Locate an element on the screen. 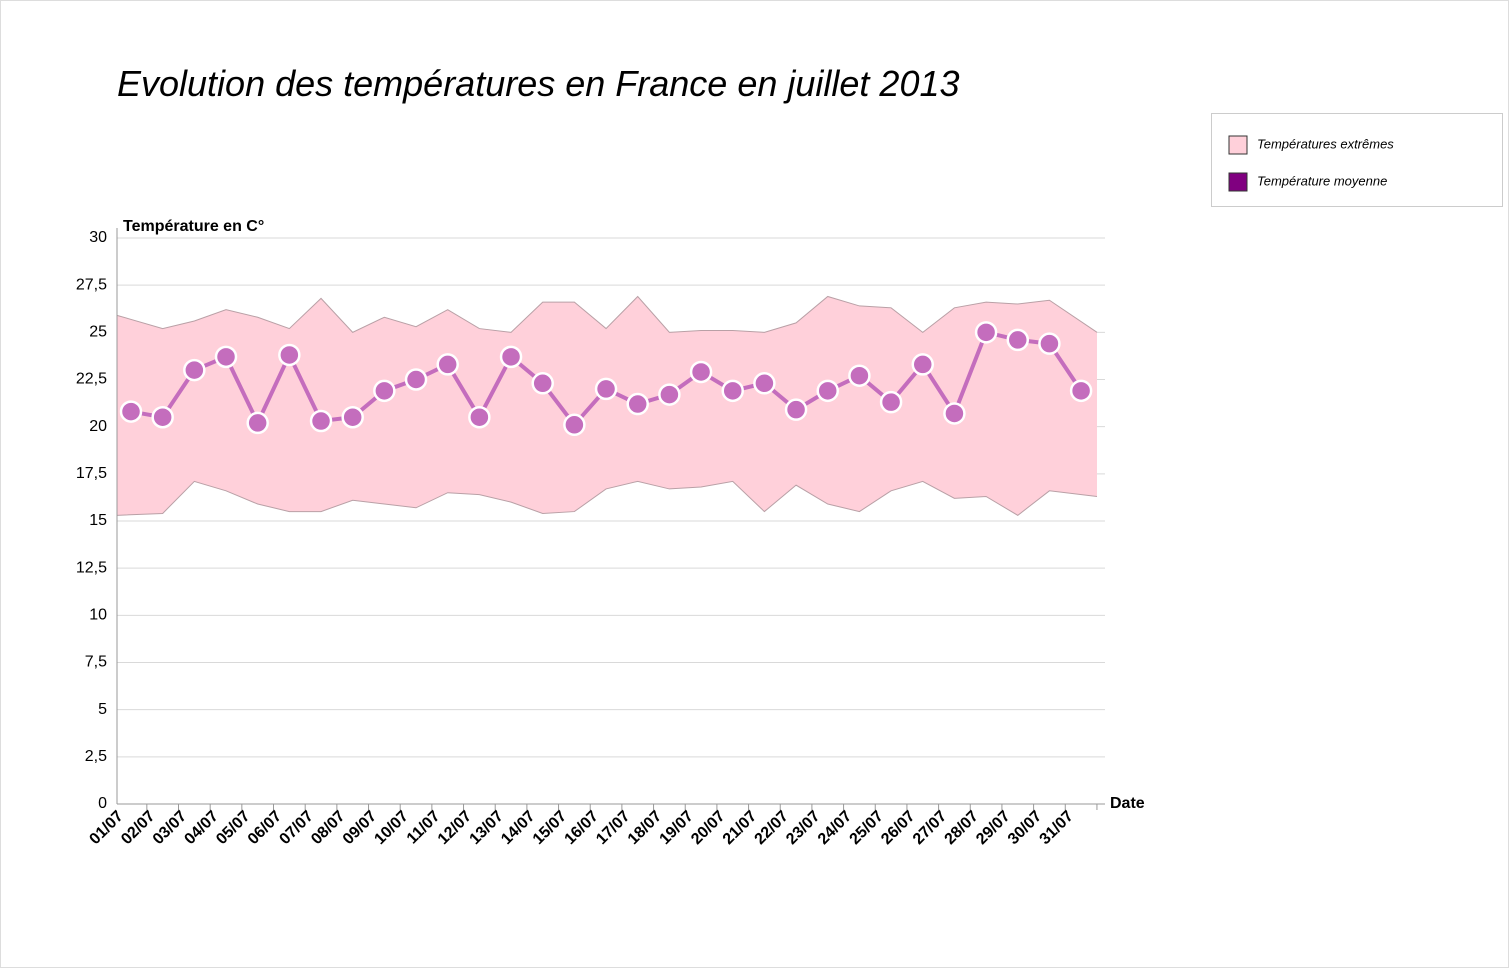 Image resolution: width=1511 pixels, height=974 pixels. y-tick-label: 20 is located at coordinates (98, 426).